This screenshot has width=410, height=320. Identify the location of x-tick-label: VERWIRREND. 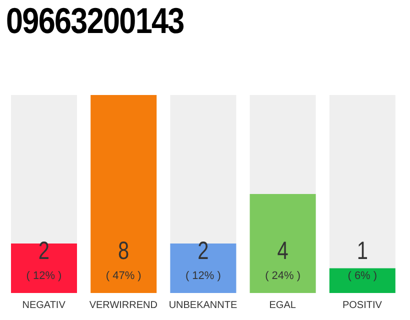
(123, 306).